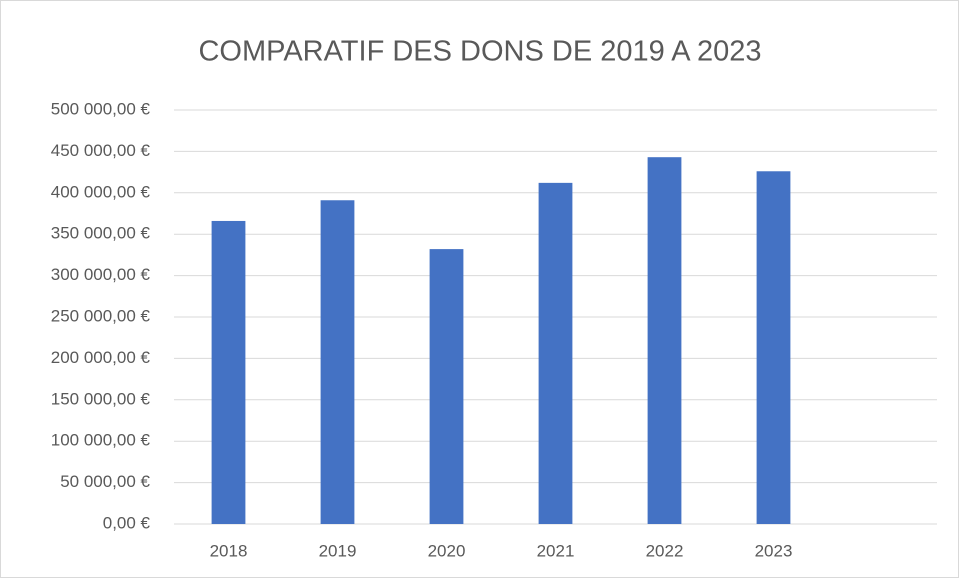 The height and width of the screenshot is (578, 959). What do you see at coordinates (101, 108) in the screenshot?
I see `y-tick-label: 500 000,00 €` at bounding box center [101, 108].